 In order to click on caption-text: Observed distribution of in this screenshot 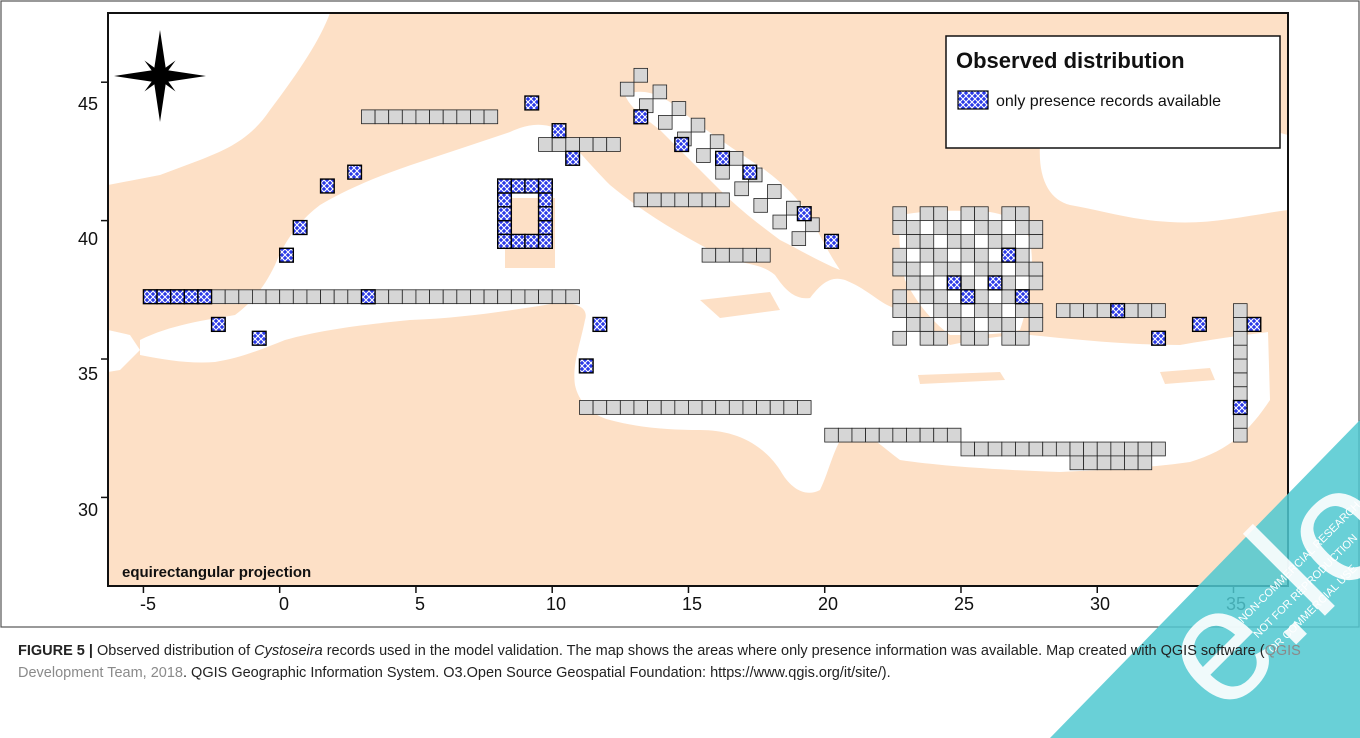, I will do `click(173, 651)`.